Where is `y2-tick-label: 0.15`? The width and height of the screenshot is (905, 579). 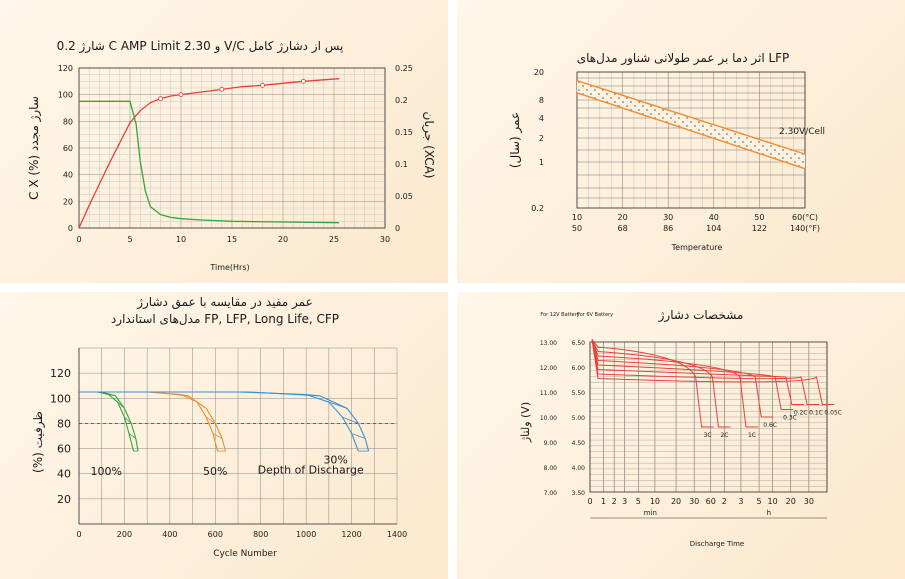
y2-tick-label: 0.15 is located at coordinates (404, 132).